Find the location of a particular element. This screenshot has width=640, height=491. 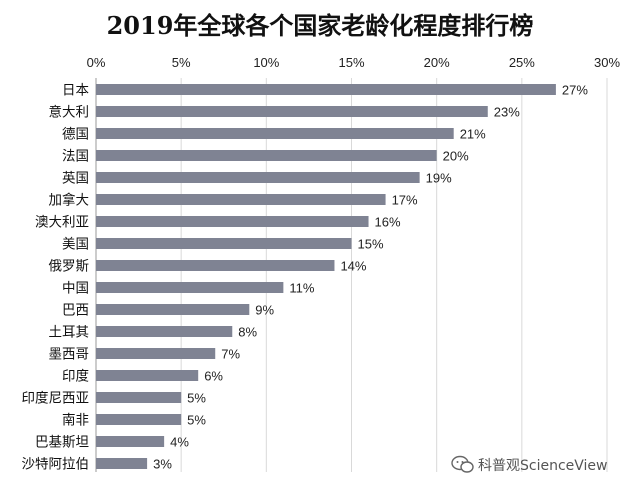

data-label: 14% is located at coordinates (353, 266).